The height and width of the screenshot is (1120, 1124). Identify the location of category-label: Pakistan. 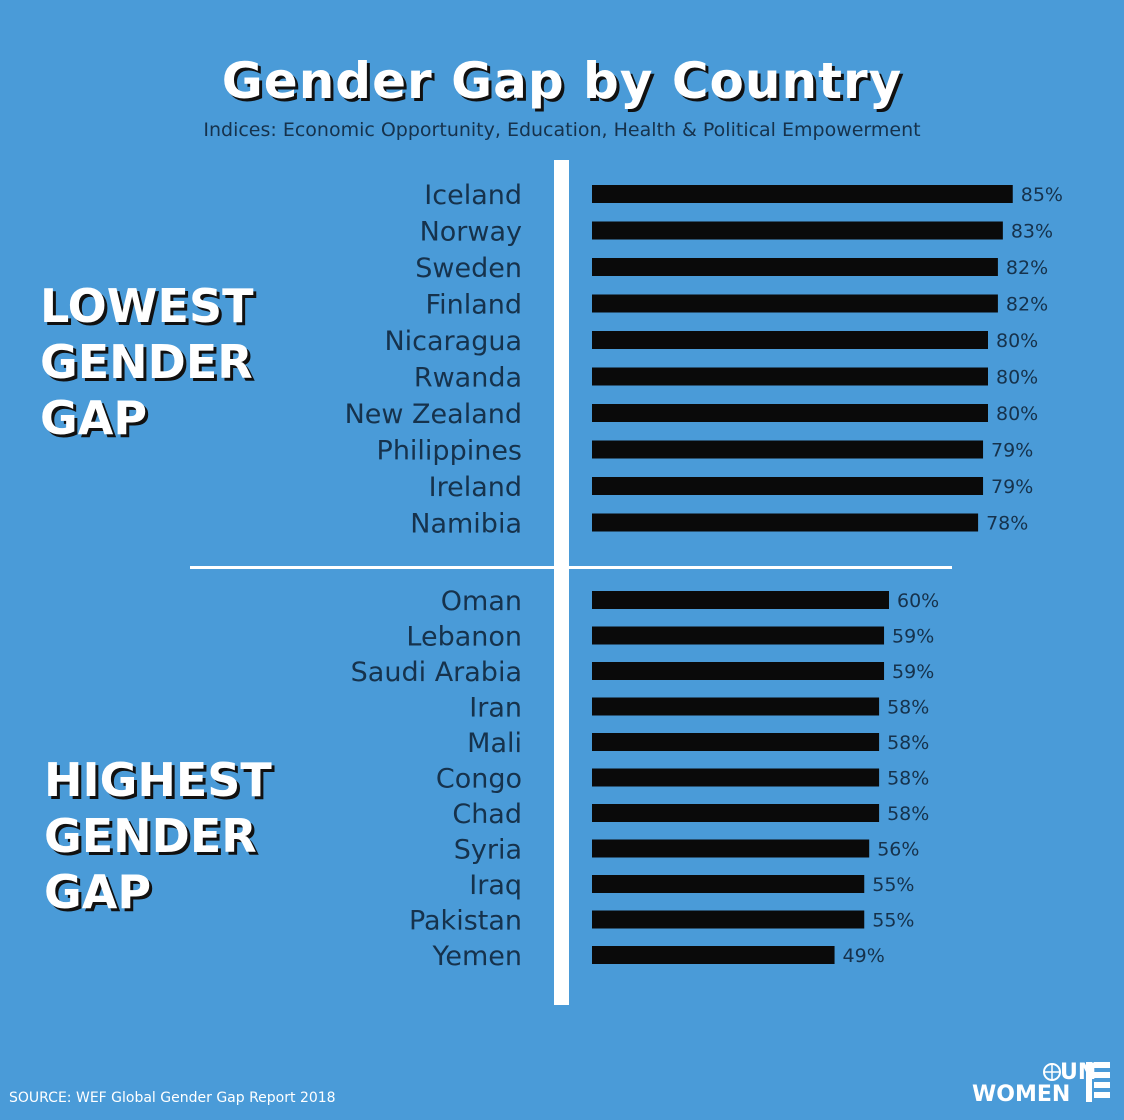
(465, 921).